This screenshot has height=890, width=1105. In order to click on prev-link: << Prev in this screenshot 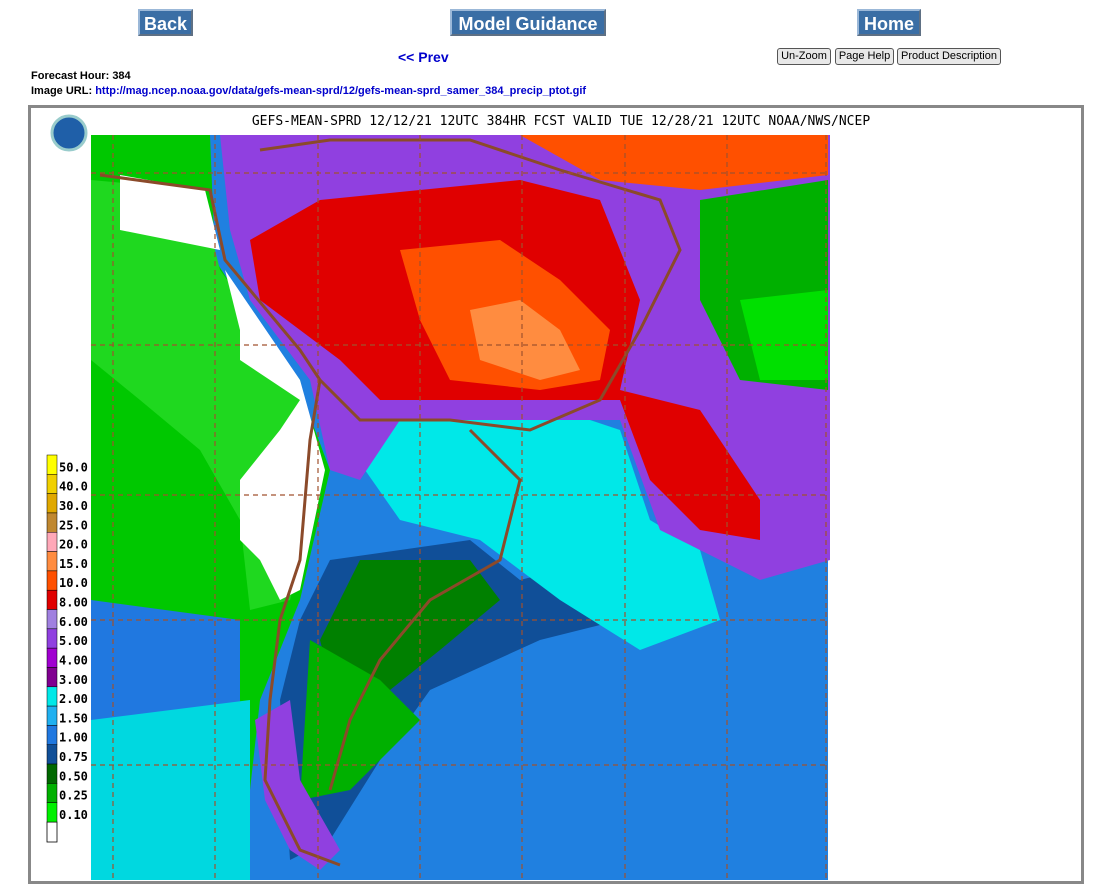, I will do `click(423, 57)`.